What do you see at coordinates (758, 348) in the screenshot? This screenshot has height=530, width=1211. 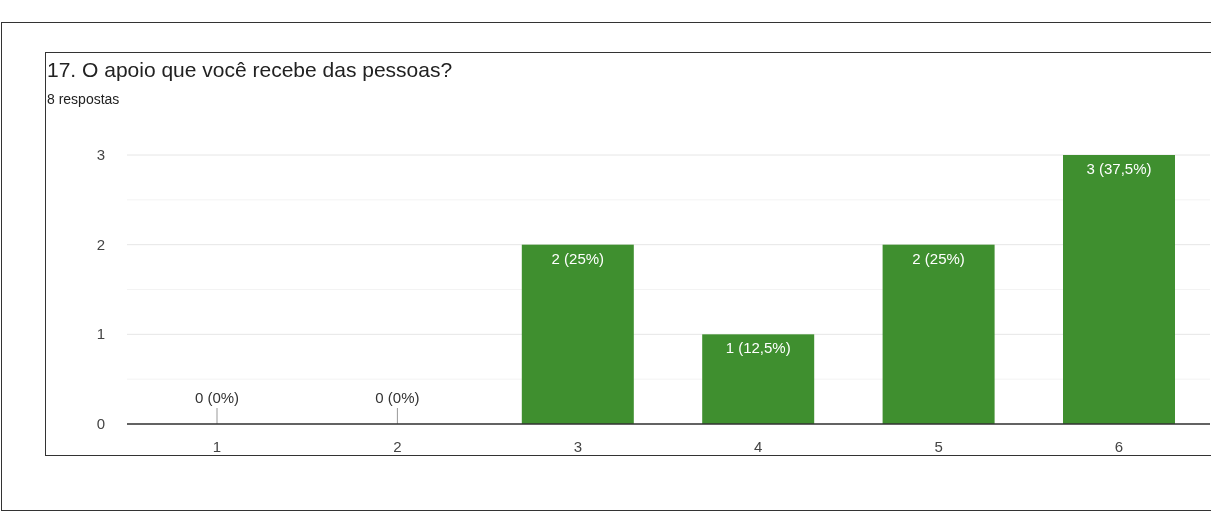 I see `data-label: 1 (12,5%)` at bounding box center [758, 348].